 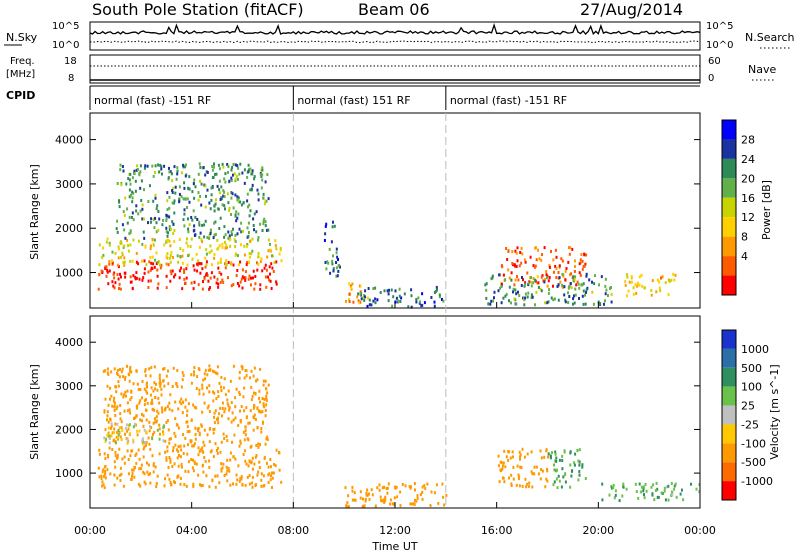 What do you see at coordinates (714, 61) in the screenshot?
I see `nave-tick-high: 60` at bounding box center [714, 61].